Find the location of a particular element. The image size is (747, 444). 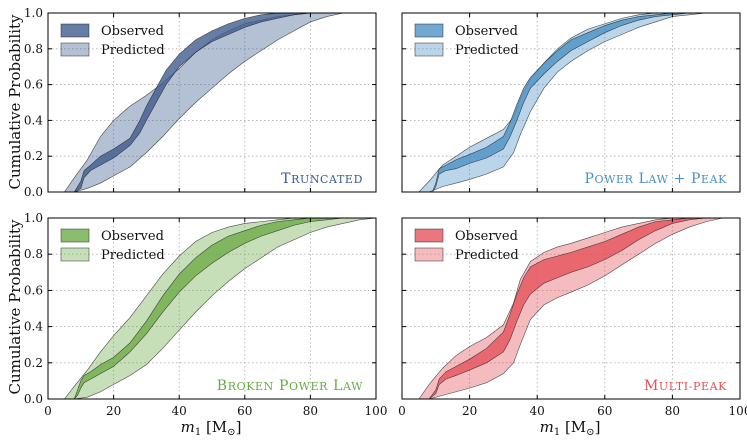

model-title: POWER LAW + PEAK is located at coordinates (655, 179).